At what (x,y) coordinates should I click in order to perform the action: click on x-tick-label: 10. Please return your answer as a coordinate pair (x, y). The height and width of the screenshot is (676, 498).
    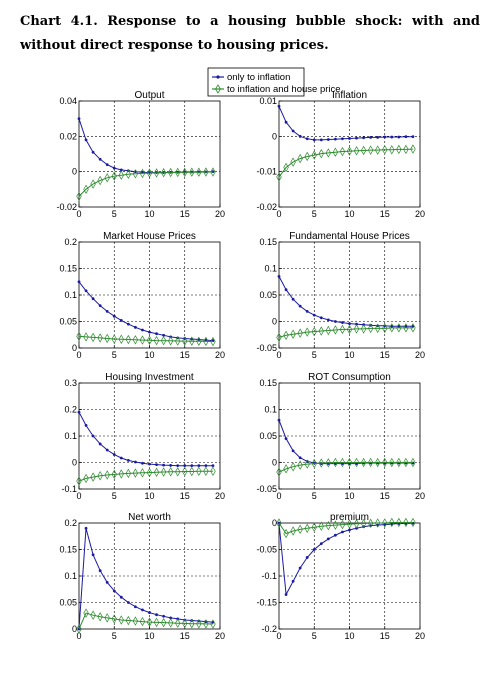
    Looking at the image, I should click on (349, 636).